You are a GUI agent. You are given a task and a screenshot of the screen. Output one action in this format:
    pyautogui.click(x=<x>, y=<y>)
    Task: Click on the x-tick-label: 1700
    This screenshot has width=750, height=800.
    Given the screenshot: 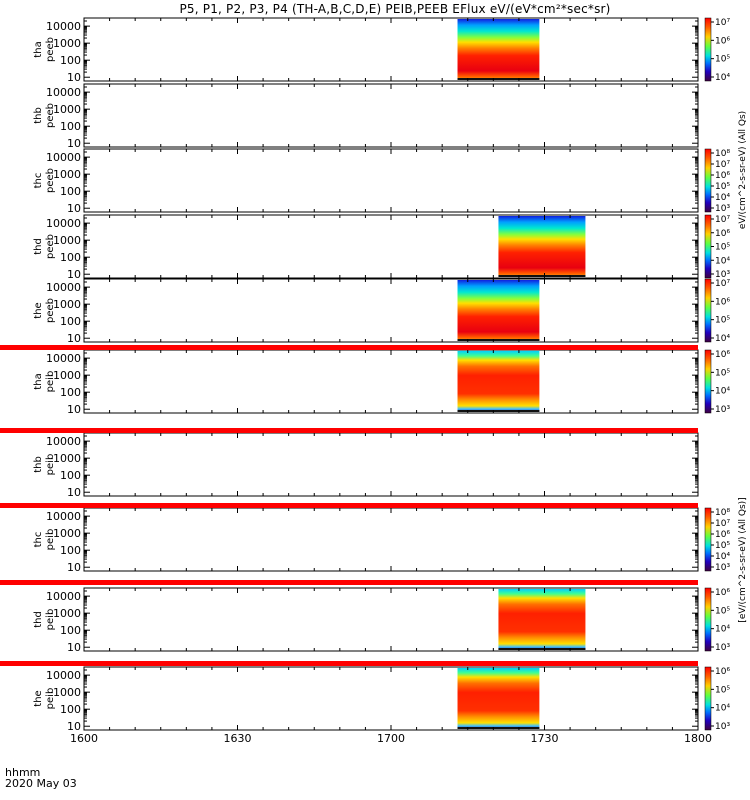 What is the action you would take?
    pyautogui.click(x=391, y=738)
    